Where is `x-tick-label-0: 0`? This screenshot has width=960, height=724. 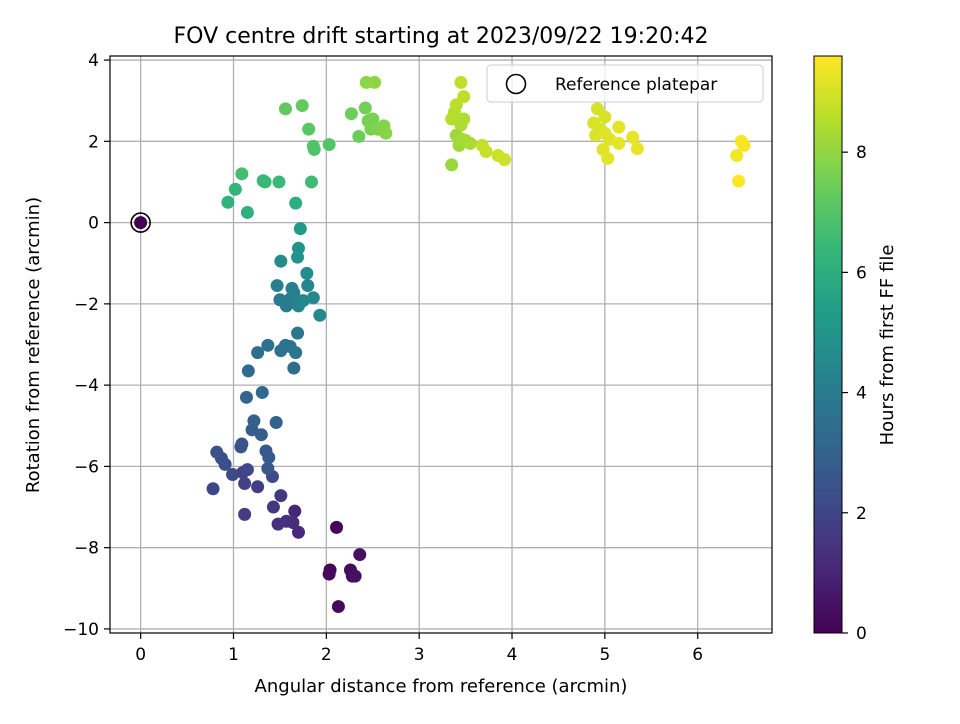 x-tick-label-0: 0 is located at coordinates (140, 655).